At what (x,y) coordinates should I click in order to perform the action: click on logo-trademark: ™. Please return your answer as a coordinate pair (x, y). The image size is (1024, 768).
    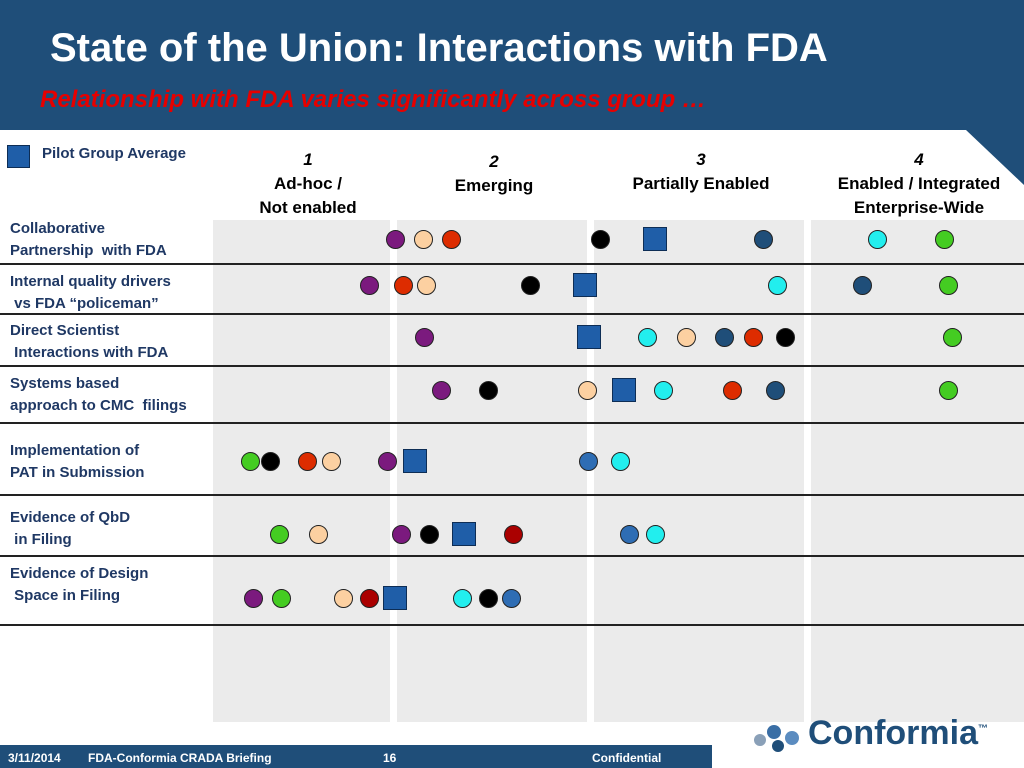
    Looking at the image, I should click on (983, 729).